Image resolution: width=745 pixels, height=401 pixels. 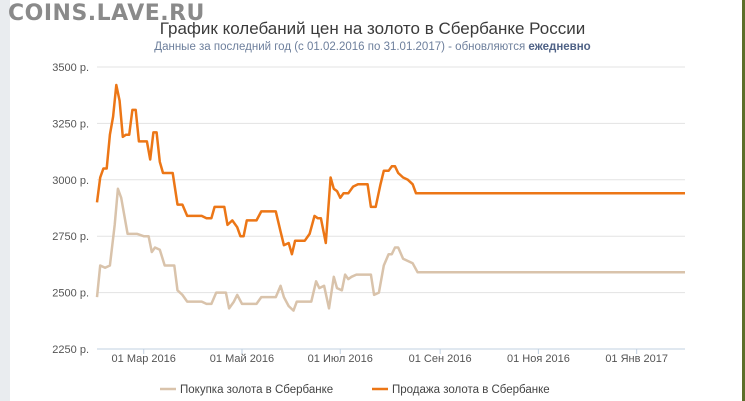 I want to click on legend-label: Продажа золота в Сбербанке, so click(x=471, y=390).